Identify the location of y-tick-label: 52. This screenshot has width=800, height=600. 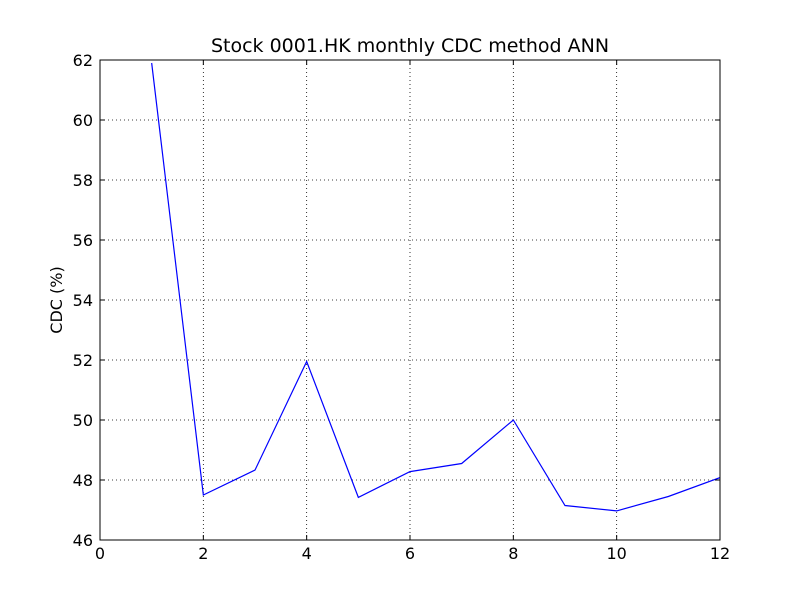
(83, 360).